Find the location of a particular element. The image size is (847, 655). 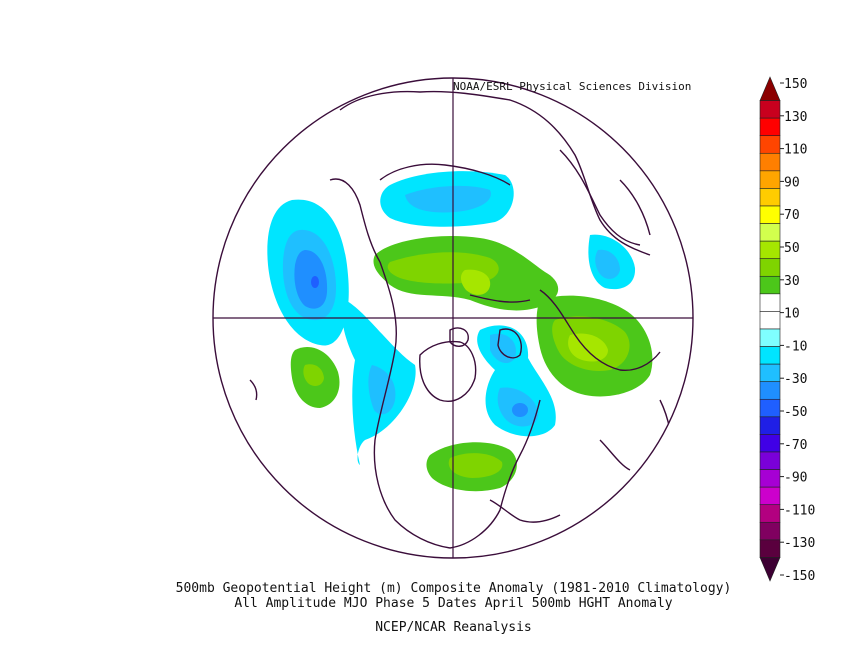

positive-anomaly-europe is located at coordinates (594, 346).